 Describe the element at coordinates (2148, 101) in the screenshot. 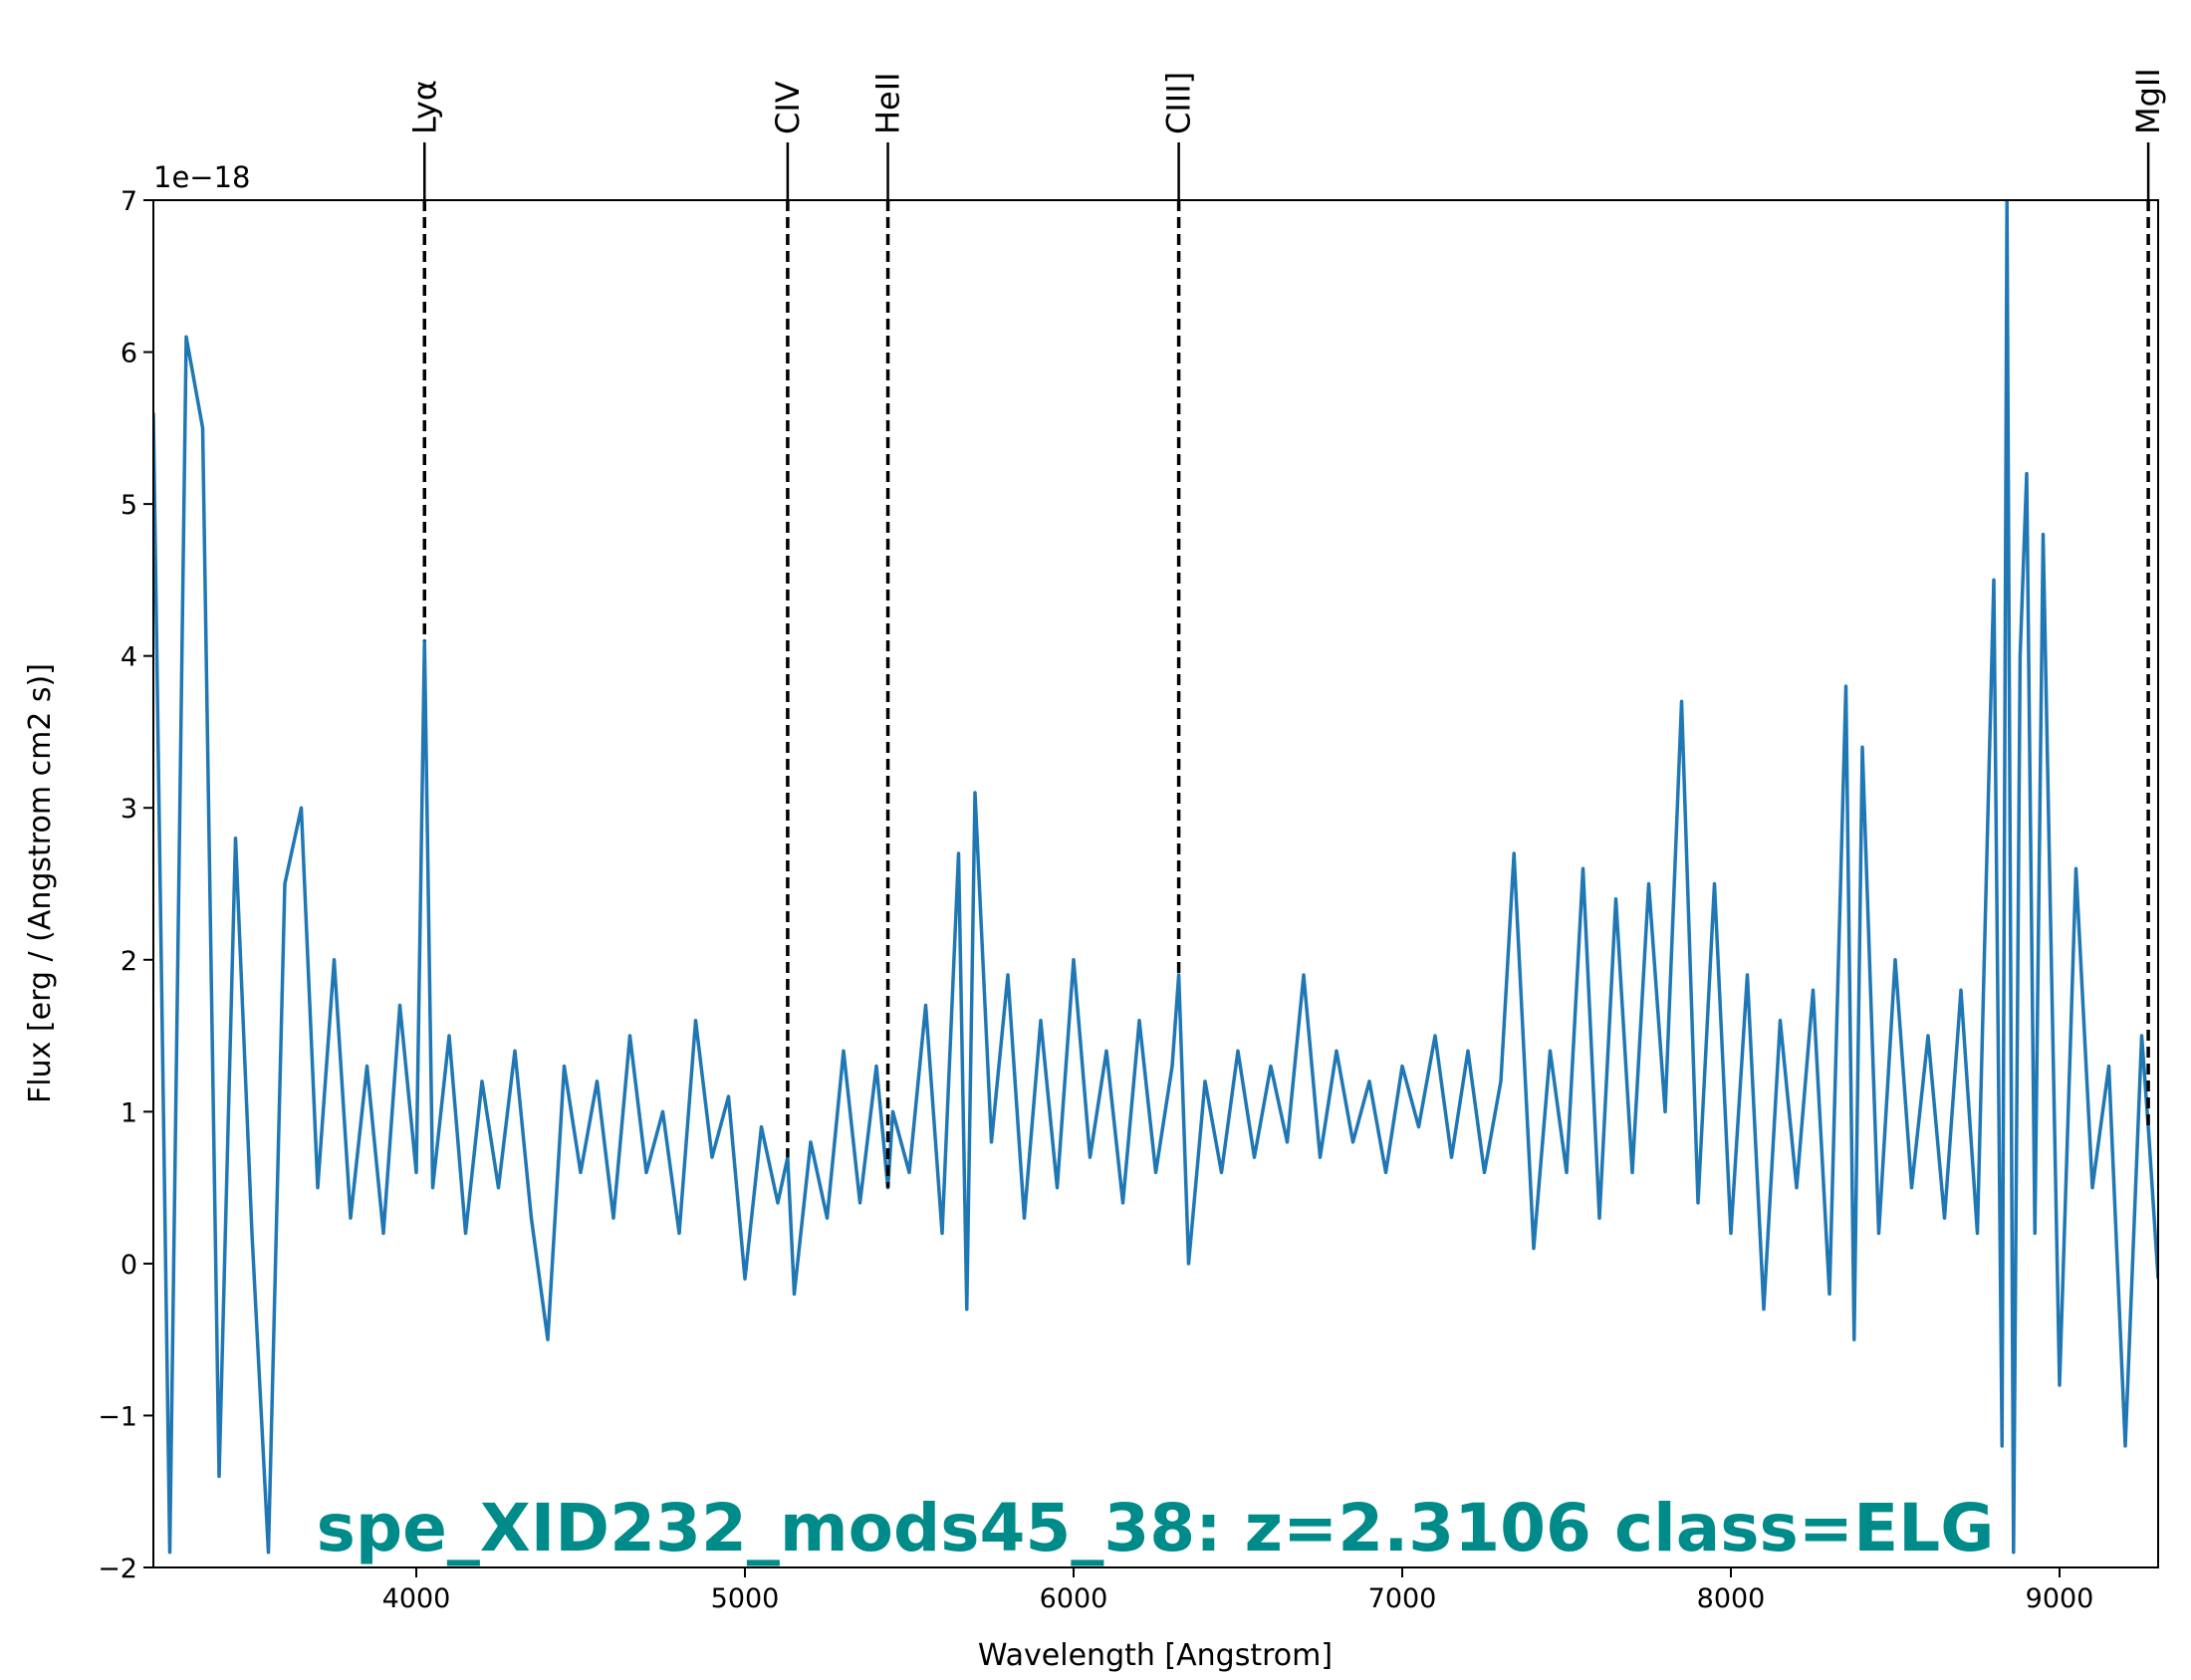

I see `line-marker-label: MgII` at that location.